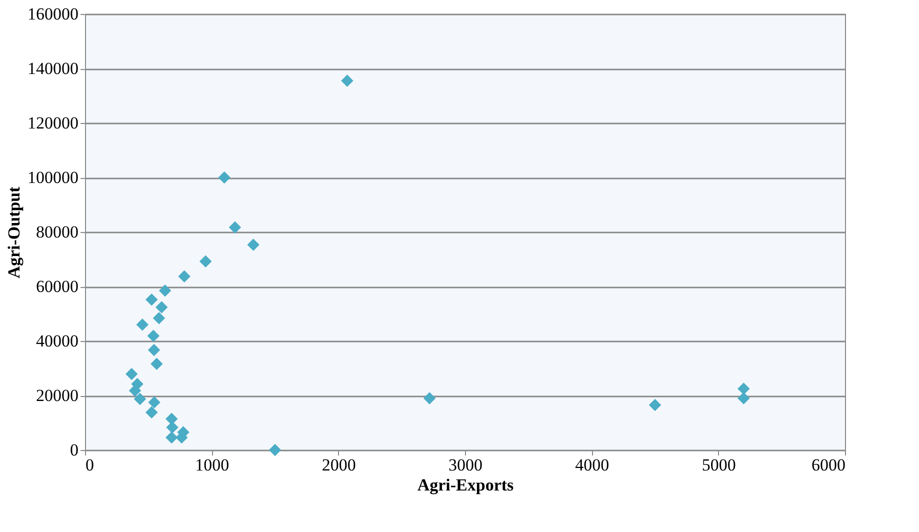 The width and height of the screenshot is (919, 532). I want to click on x-tick-label: 5000, so click(719, 465).